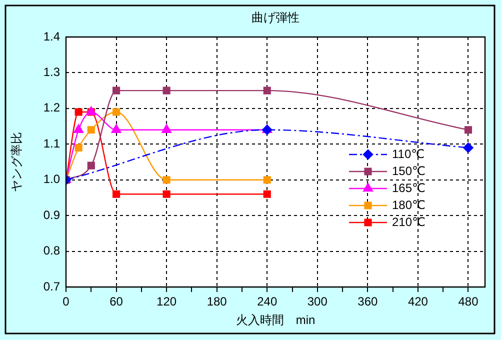  I want to click on legend-label: 110℃, so click(408, 153).